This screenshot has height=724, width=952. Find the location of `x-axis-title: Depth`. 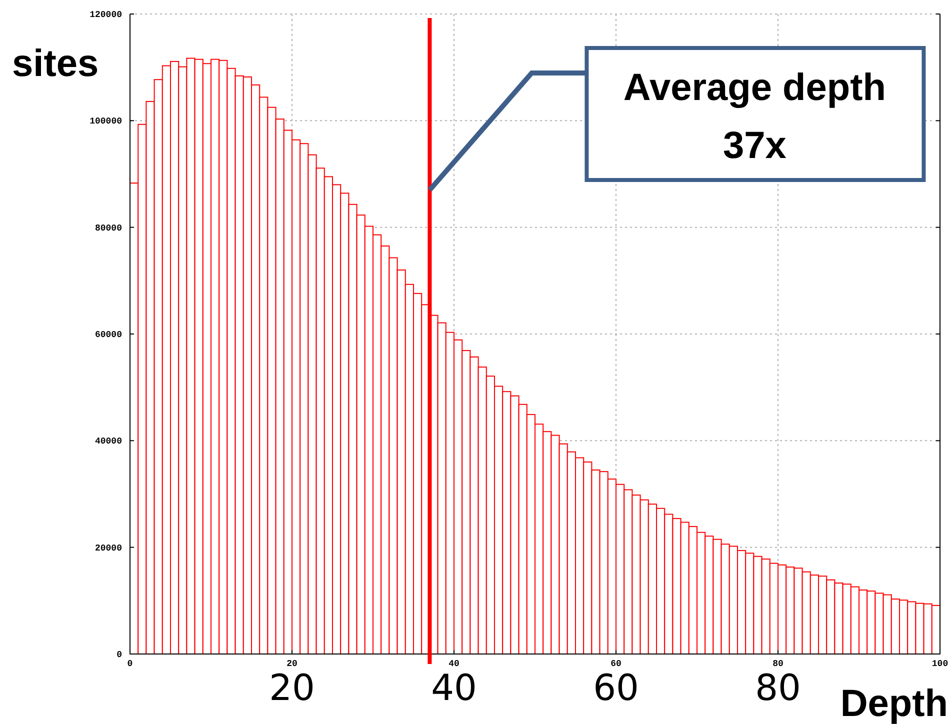

x-axis-title: Depth is located at coordinates (894, 703).